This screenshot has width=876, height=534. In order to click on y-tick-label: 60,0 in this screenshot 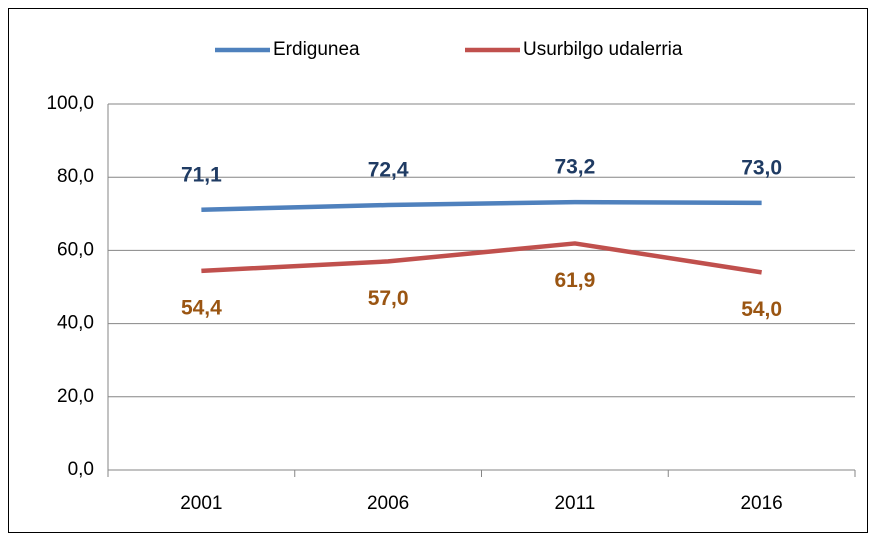, I will do `click(75, 249)`.